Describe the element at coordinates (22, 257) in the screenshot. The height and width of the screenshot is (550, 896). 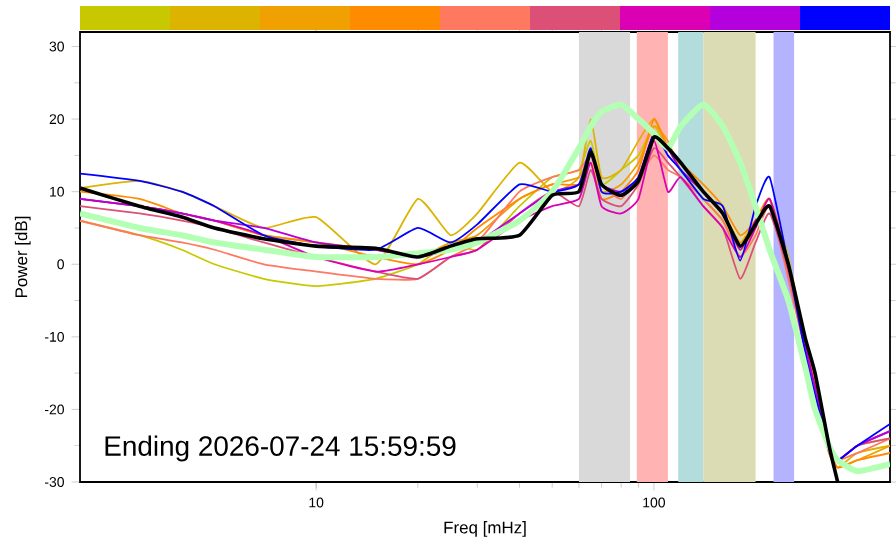
I see `y-axis-title: Power [dB]` at that location.